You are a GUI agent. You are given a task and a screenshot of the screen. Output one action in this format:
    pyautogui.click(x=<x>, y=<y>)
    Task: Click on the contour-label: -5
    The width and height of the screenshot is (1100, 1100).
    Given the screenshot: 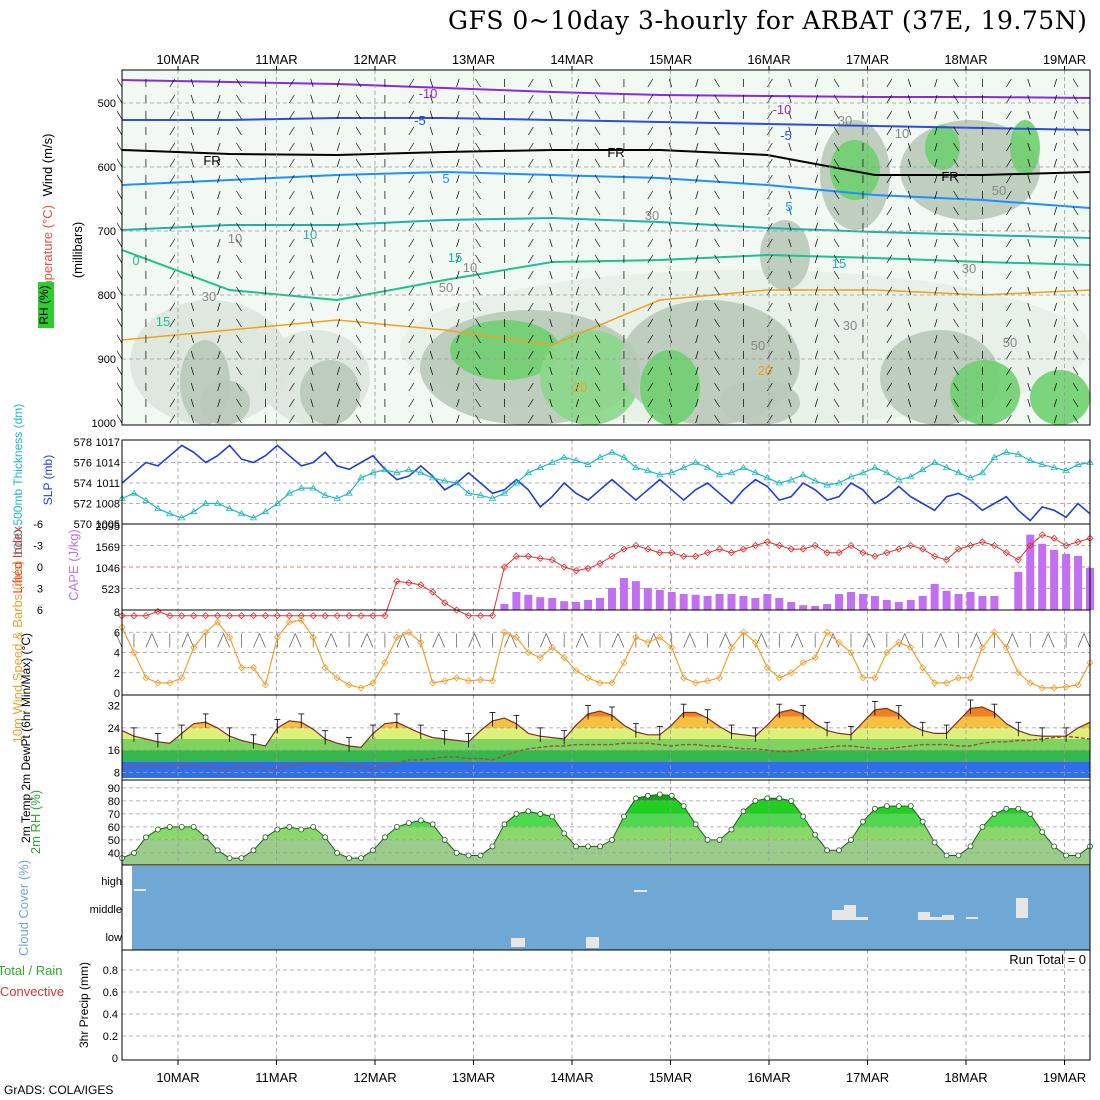 What is the action you would take?
    pyautogui.click(x=786, y=135)
    